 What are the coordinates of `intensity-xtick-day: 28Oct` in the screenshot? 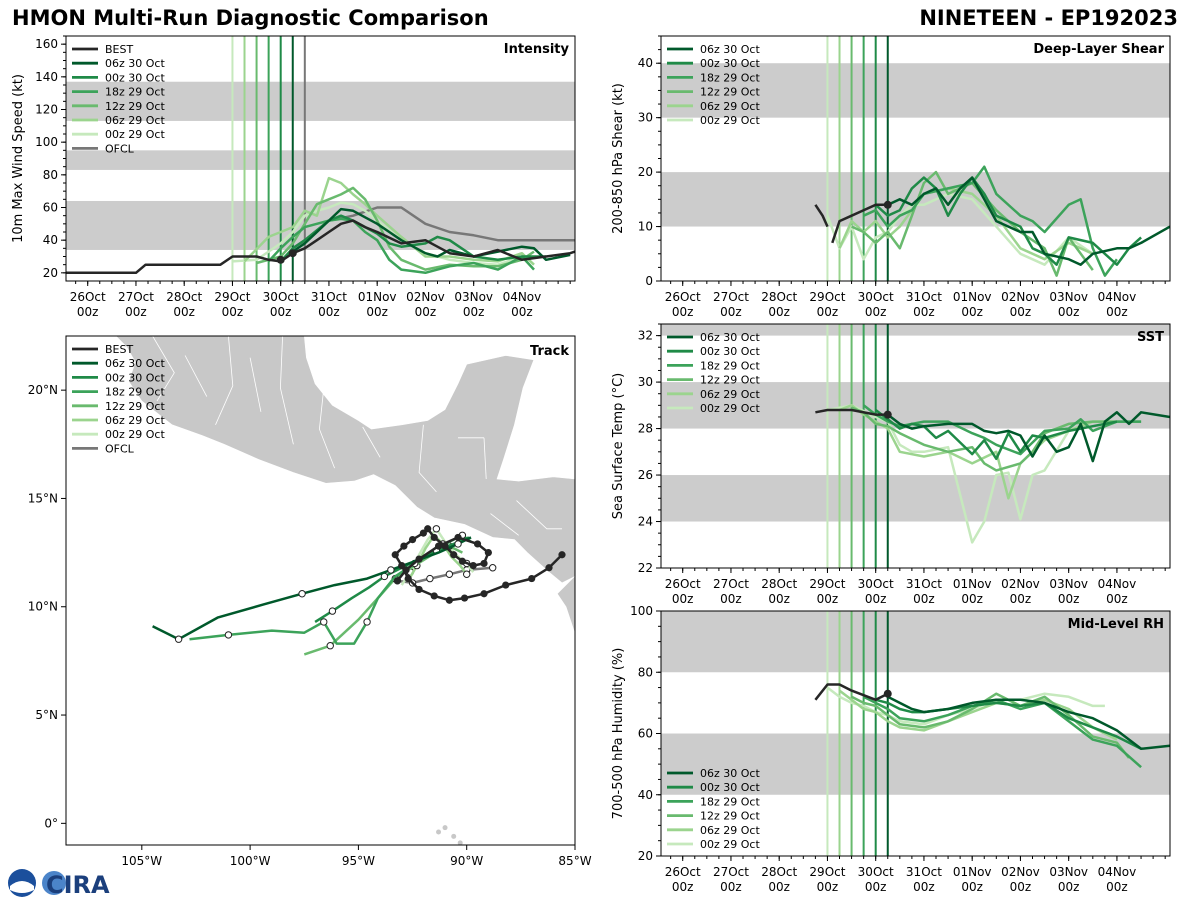 It's located at (184, 297).